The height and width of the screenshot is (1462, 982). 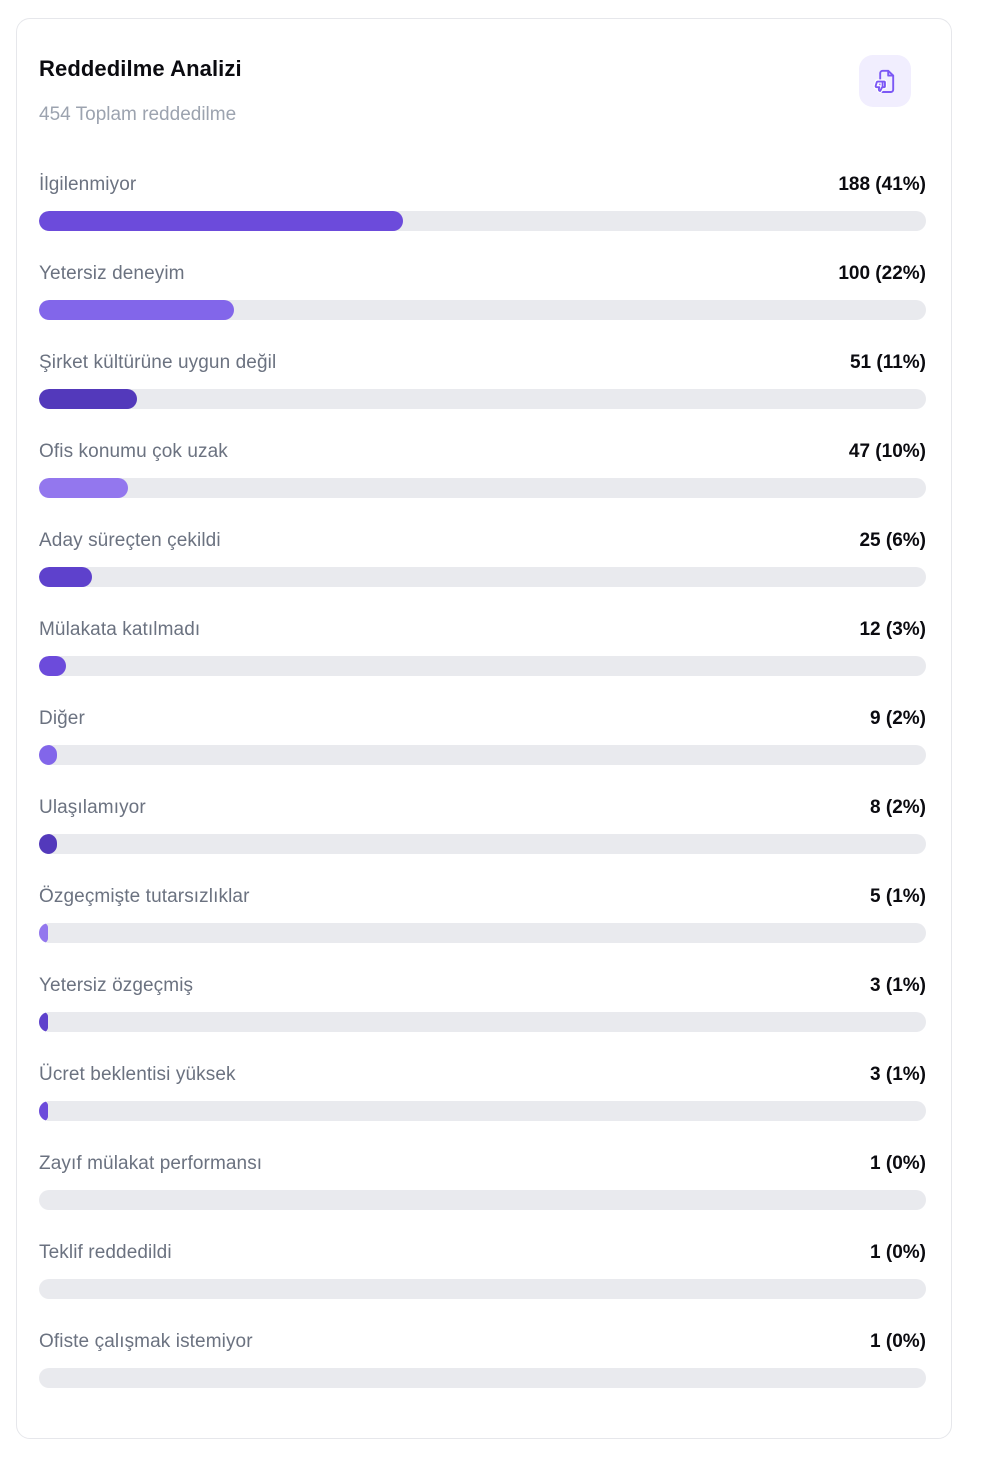 What do you see at coordinates (482, 202) in the screenshot?
I see `rejection-reason-row: İlgilenmiyor 188 (41%)` at bounding box center [482, 202].